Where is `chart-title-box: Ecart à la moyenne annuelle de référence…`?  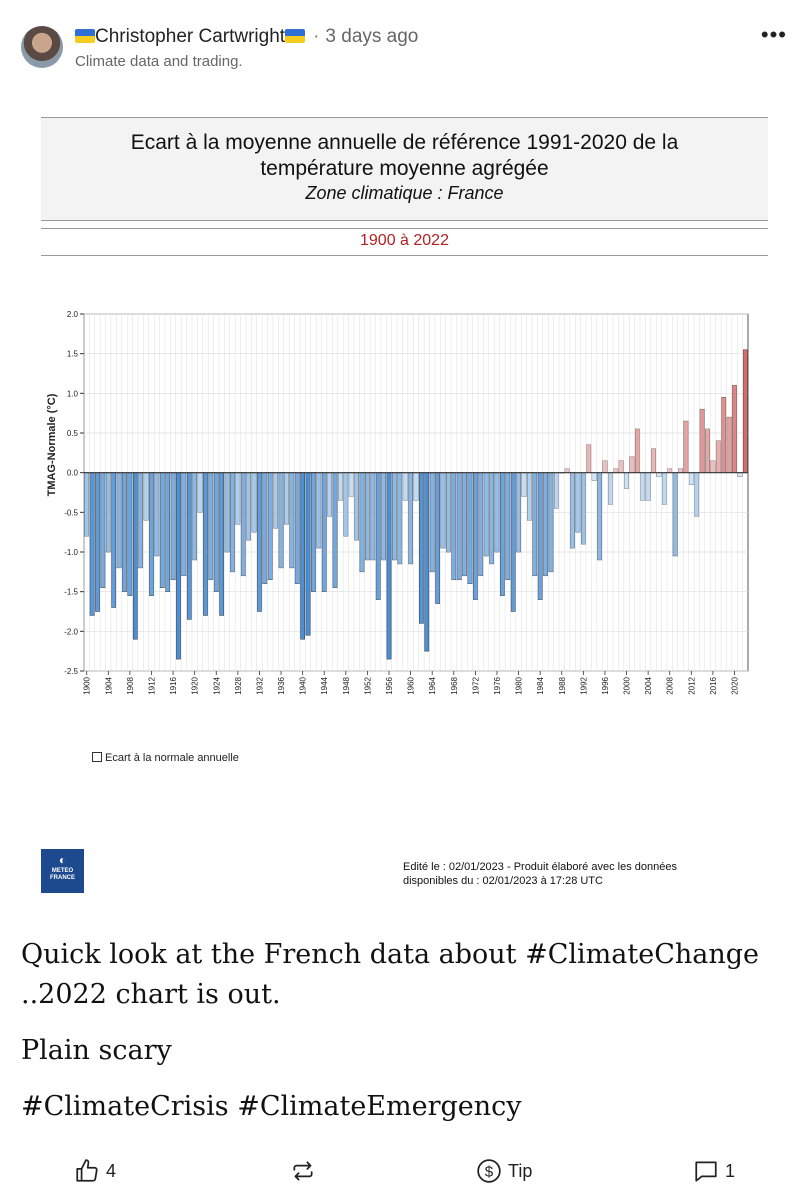 chart-title-box: Ecart à la moyenne annuelle de référence… is located at coordinates (404, 169).